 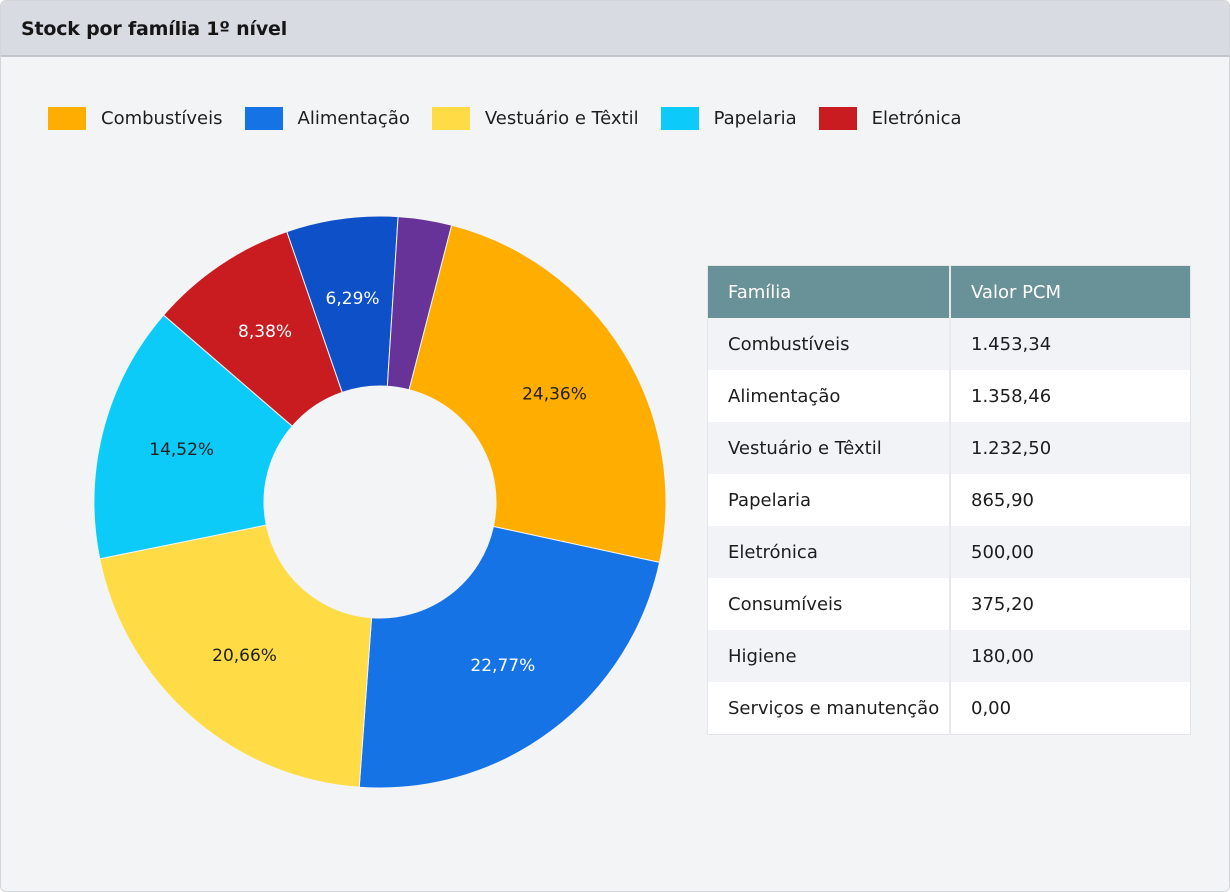 I want to click on legend-label: Eletrónica, so click(x=916, y=118).